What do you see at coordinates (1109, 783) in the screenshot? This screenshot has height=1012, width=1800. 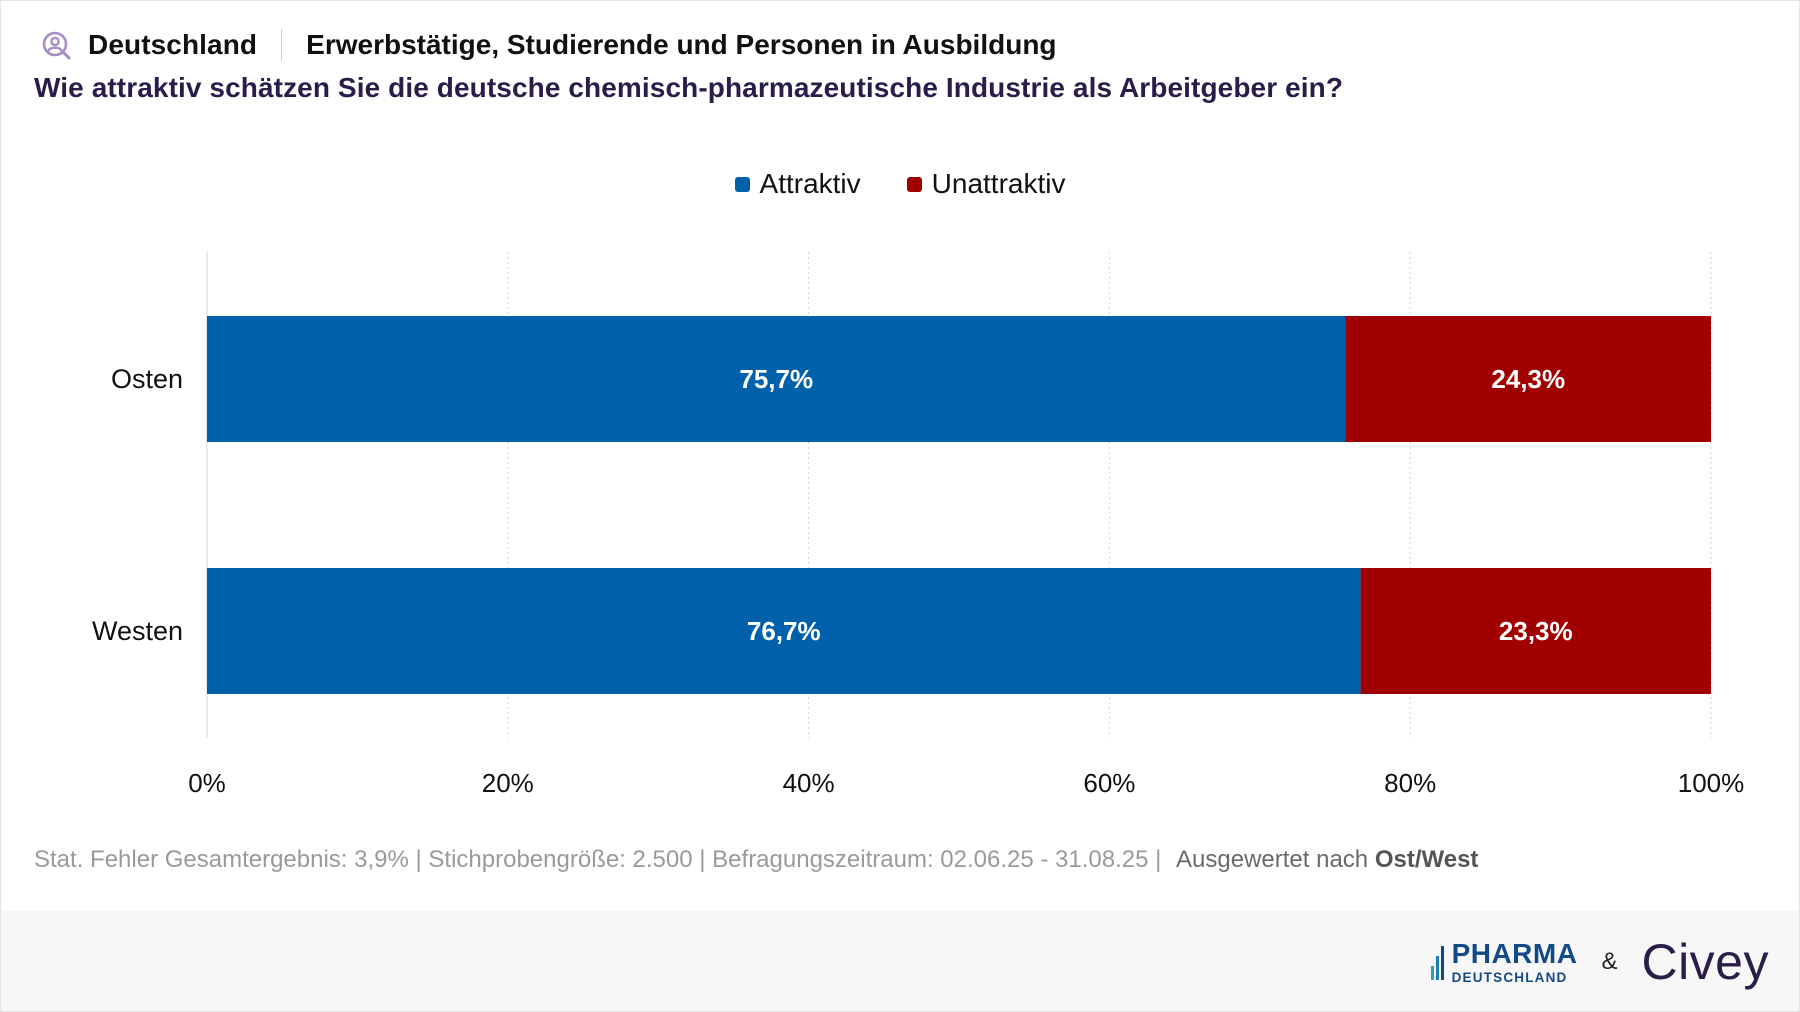 I see `x-tick-label-60: 60%` at bounding box center [1109, 783].